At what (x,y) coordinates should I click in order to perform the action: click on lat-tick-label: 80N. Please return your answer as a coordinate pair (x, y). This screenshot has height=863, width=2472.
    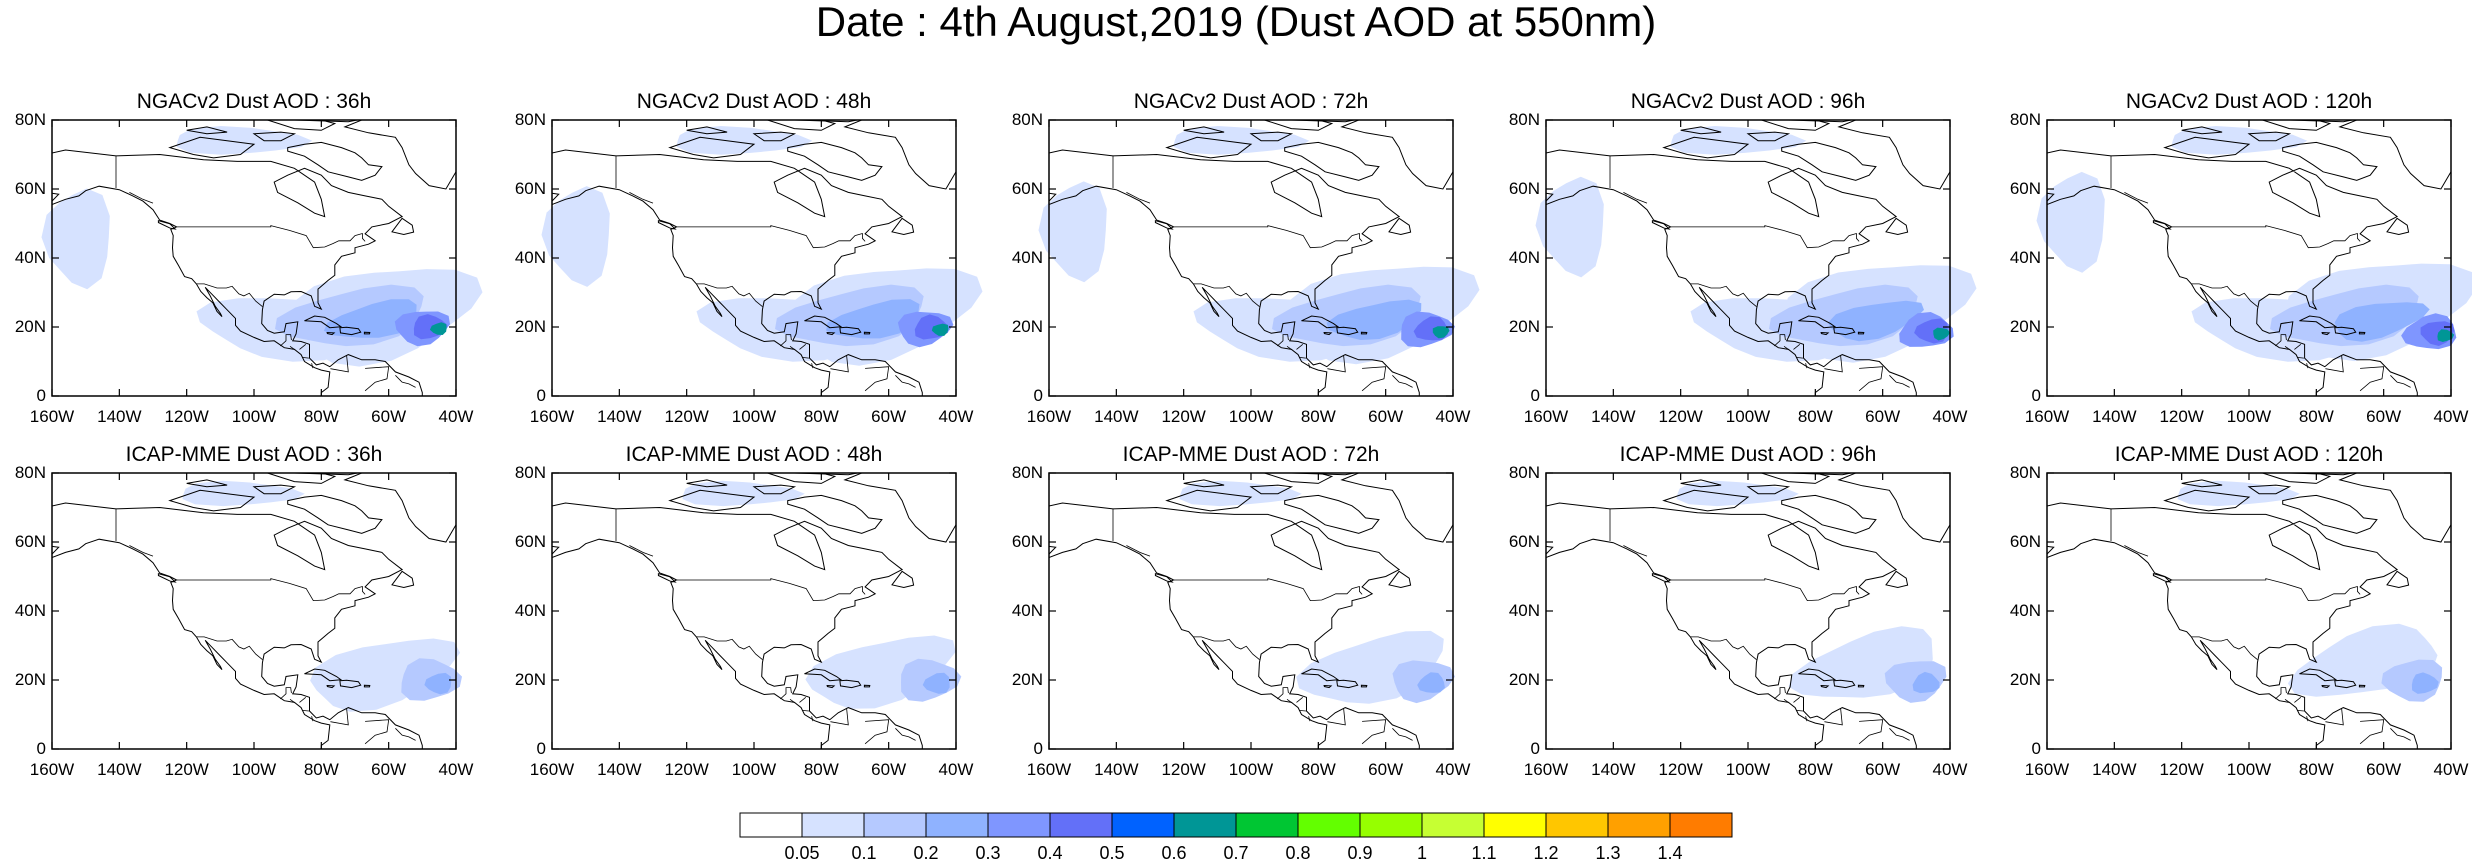
    Looking at the image, I should click on (1027, 119).